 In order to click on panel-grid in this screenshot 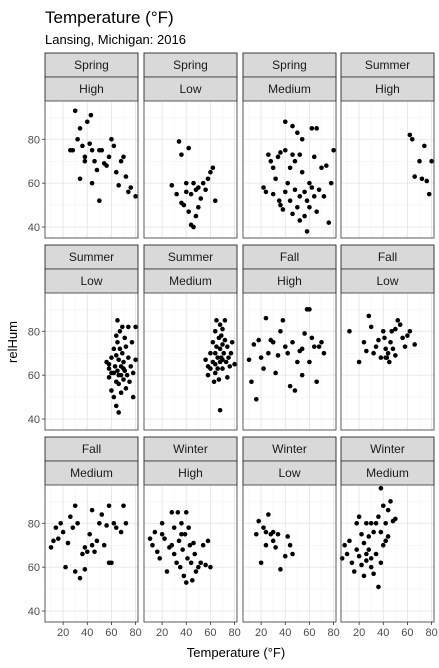, I will do `click(190, 554)`.